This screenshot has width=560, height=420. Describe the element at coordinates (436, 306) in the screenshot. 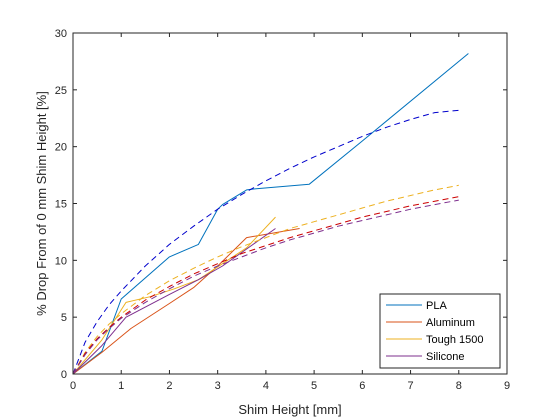

I see `legend-label: PLA` at that location.